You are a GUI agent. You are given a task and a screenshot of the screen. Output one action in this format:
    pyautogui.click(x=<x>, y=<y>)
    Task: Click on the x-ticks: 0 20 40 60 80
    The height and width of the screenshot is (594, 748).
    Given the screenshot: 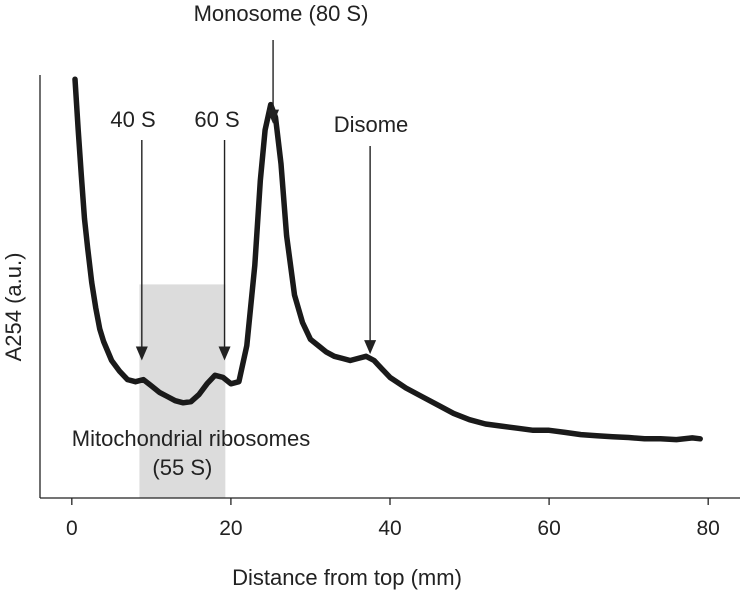 What is the action you would take?
    pyautogui.click(x=393, y=519)
    